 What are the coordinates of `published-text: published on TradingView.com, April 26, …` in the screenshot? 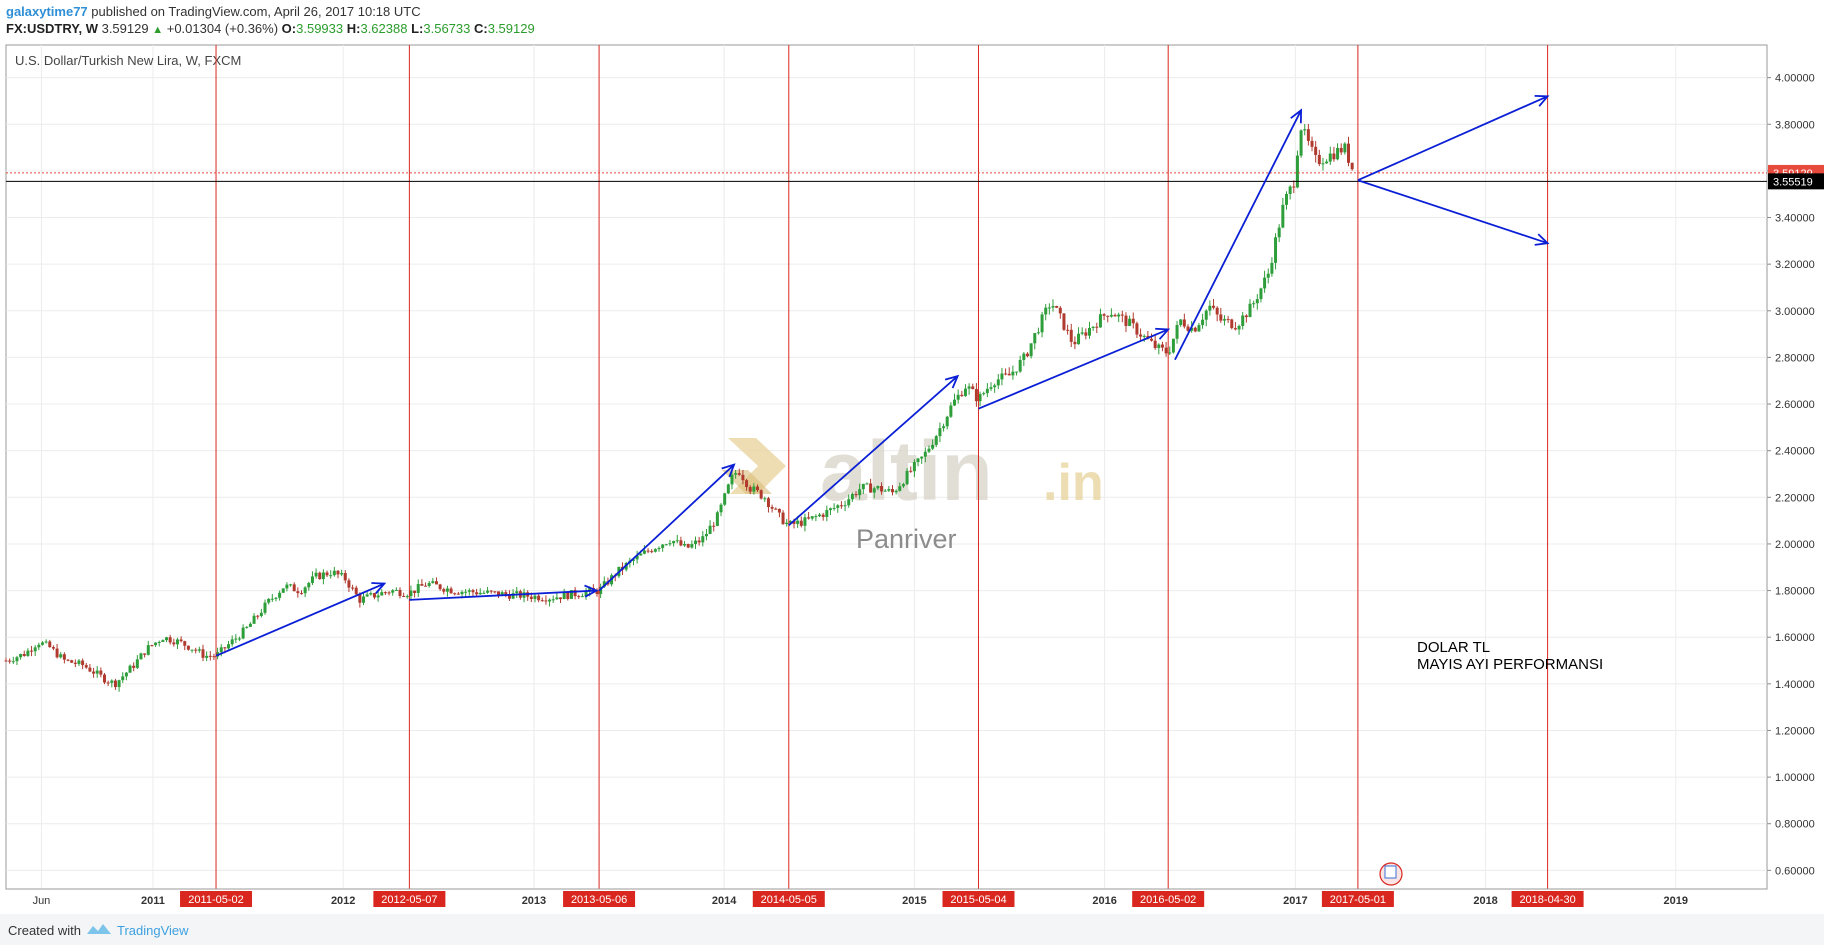 It's located at (256, 11).